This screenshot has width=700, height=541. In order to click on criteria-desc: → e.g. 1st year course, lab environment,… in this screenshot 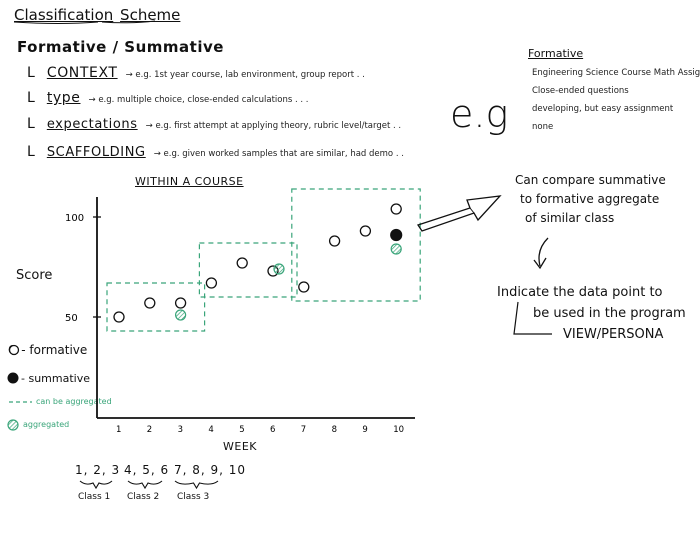, I will do `click(245, 75)`.